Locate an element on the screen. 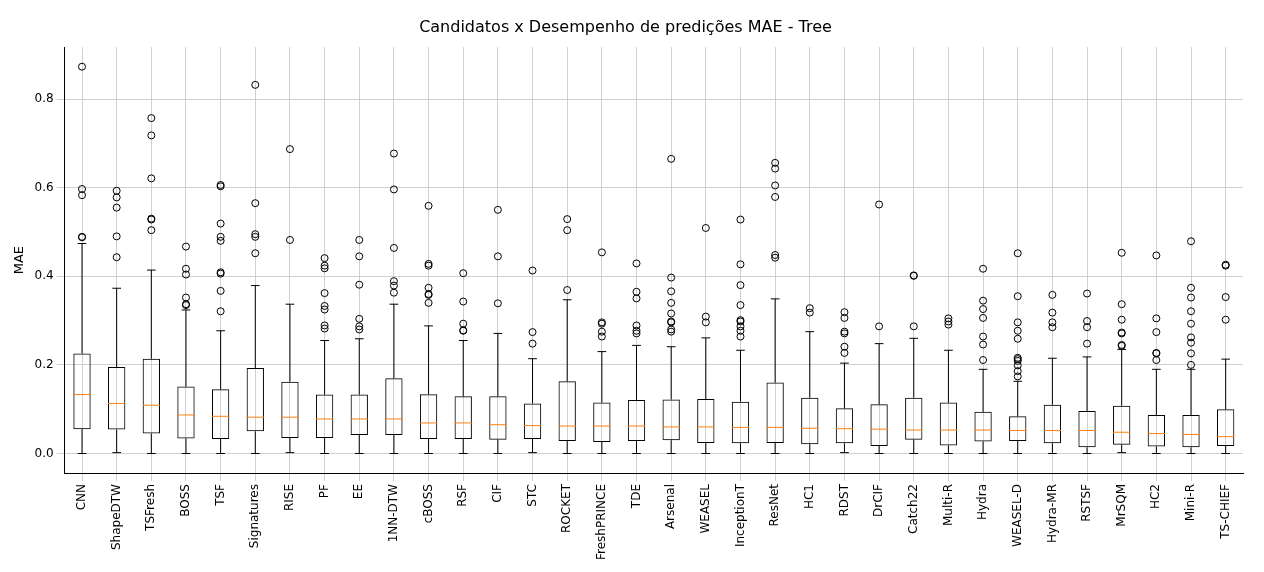 The height and width of the screenshot is (572, 1264). x-tick-label: WEASEL-D is located at coordinates (1016, 515).